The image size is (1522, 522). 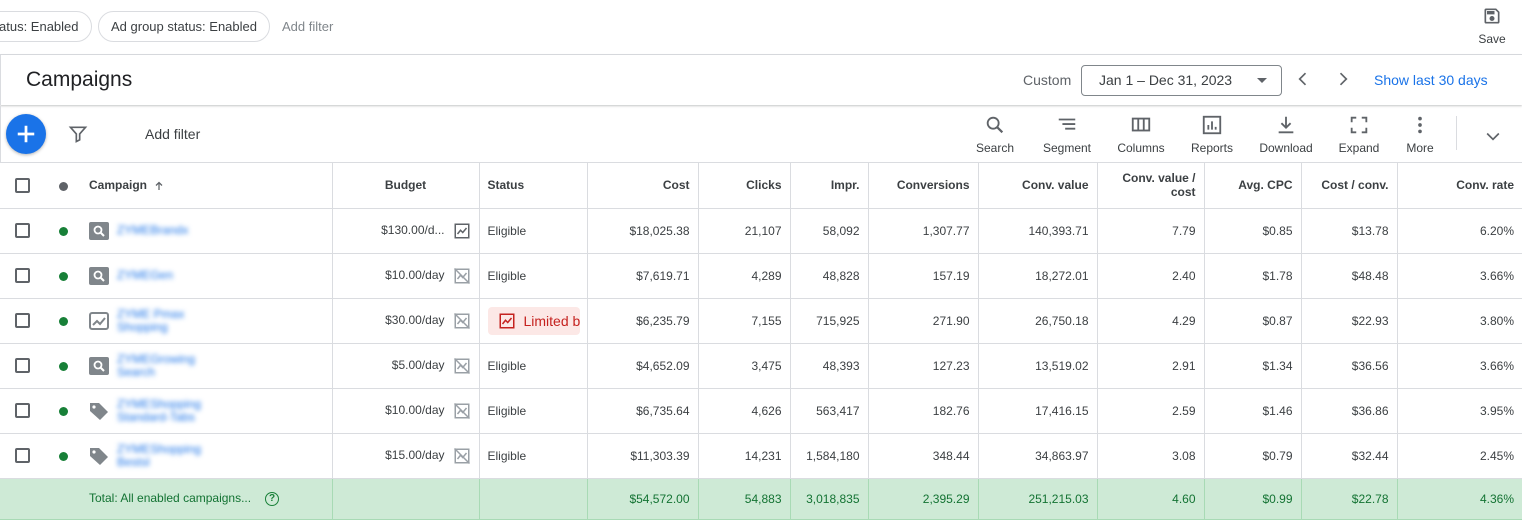 What do you see at coordinates (153, 230) in the screenshot?
I see `campaign-name-link: ZYMEBrandx` at bounding box center [153, 230].